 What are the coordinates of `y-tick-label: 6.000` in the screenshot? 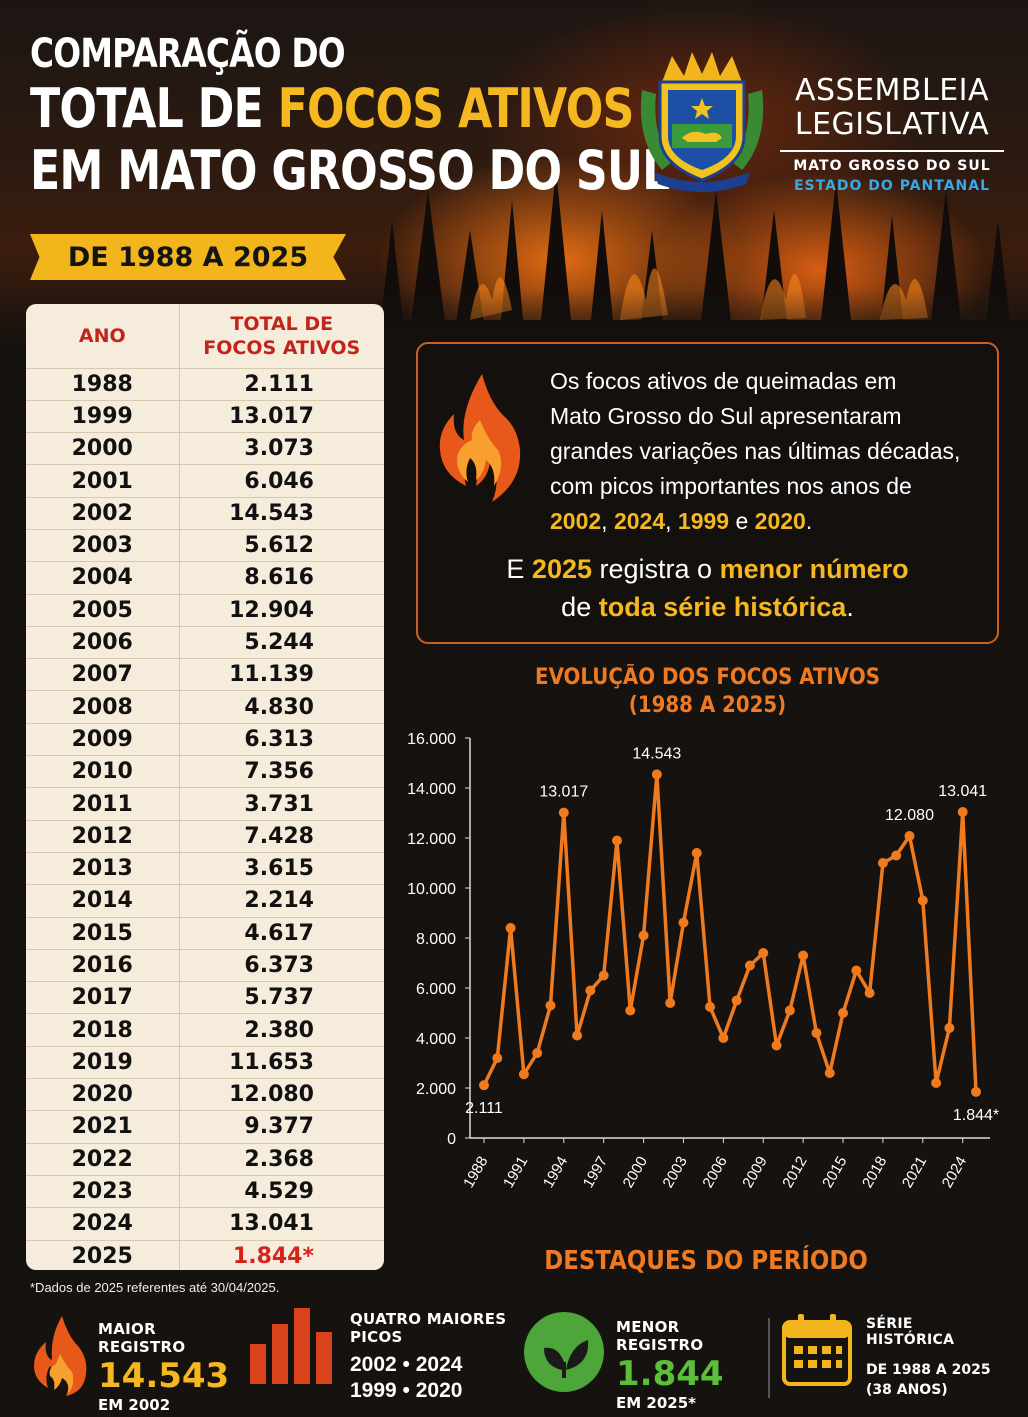 It's located at (436, 989).